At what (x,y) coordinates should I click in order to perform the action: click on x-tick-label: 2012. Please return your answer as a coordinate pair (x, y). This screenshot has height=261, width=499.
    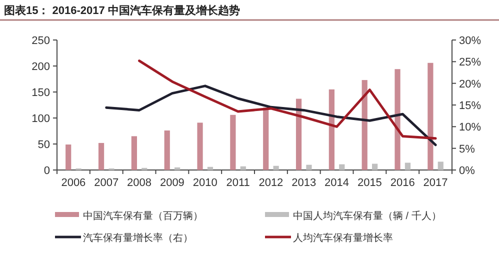
    Looking at the image, I should click on (271, 183).